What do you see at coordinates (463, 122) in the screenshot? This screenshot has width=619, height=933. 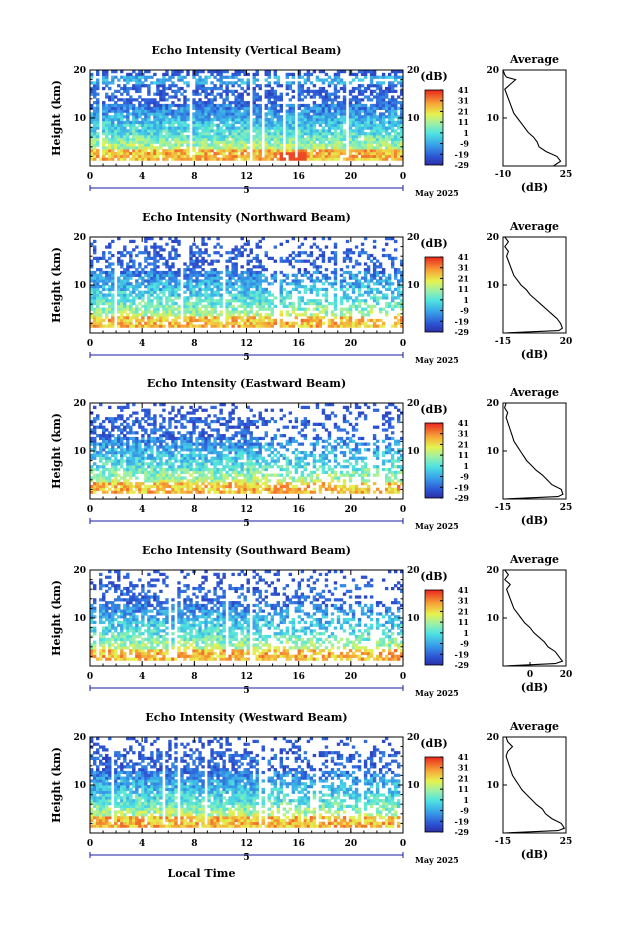 I see `colorbar-tick-label: 11` at bounding box center [463, 122].